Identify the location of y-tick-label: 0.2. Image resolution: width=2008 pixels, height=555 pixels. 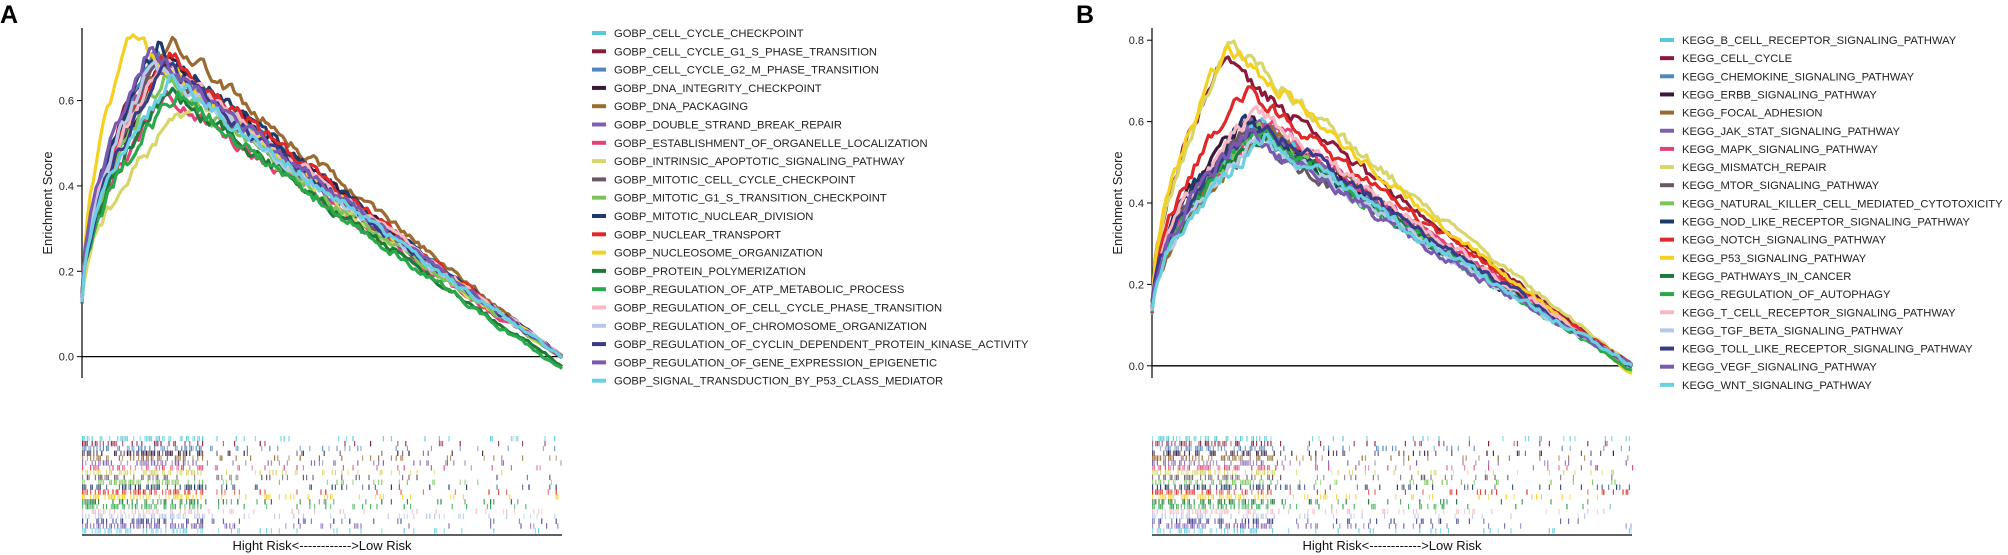
(1136, 285).